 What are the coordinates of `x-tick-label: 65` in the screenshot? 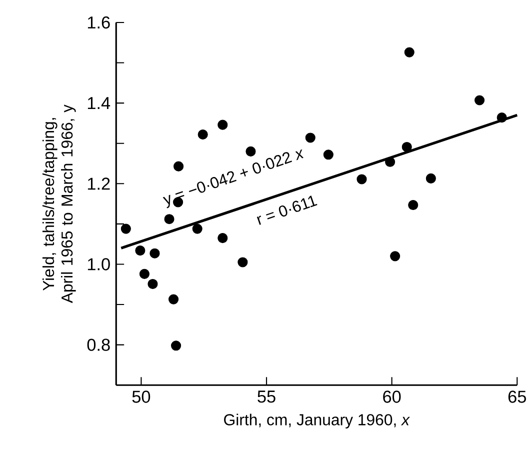 It's located at (517, 397).